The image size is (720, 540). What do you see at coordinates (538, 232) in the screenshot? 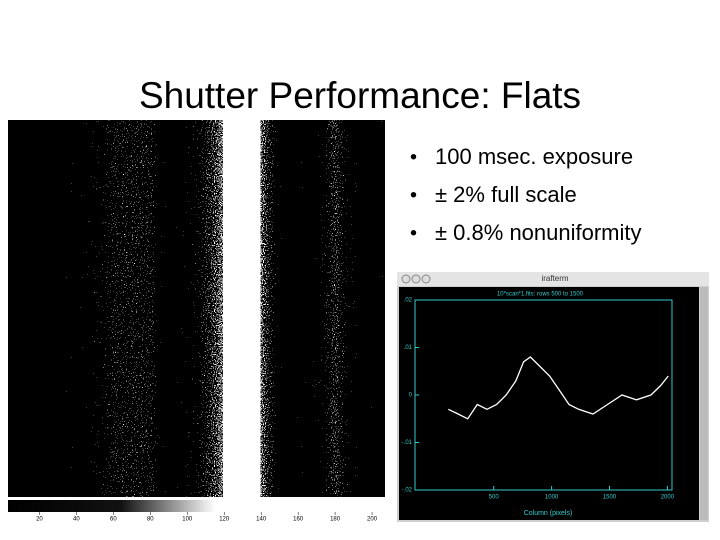
I see `bullet-text: ± 0.8% nonuniformity` at bounding box center [538, 232].